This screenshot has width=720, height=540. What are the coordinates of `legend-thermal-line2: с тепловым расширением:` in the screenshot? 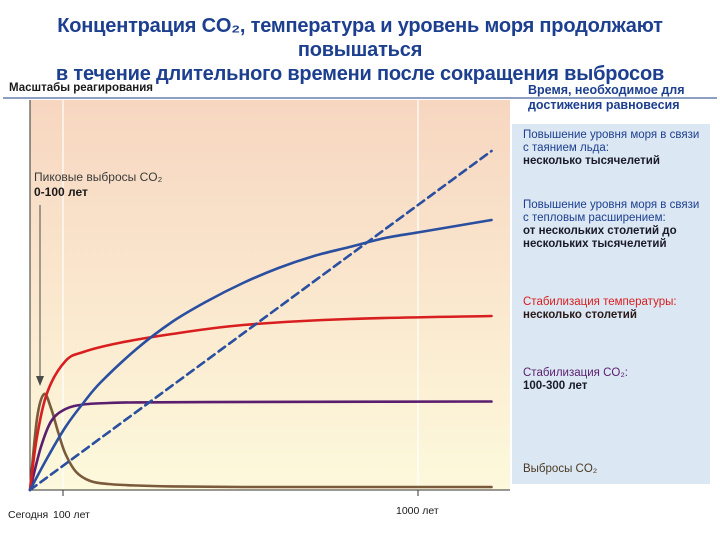 It's located at (594, 218).